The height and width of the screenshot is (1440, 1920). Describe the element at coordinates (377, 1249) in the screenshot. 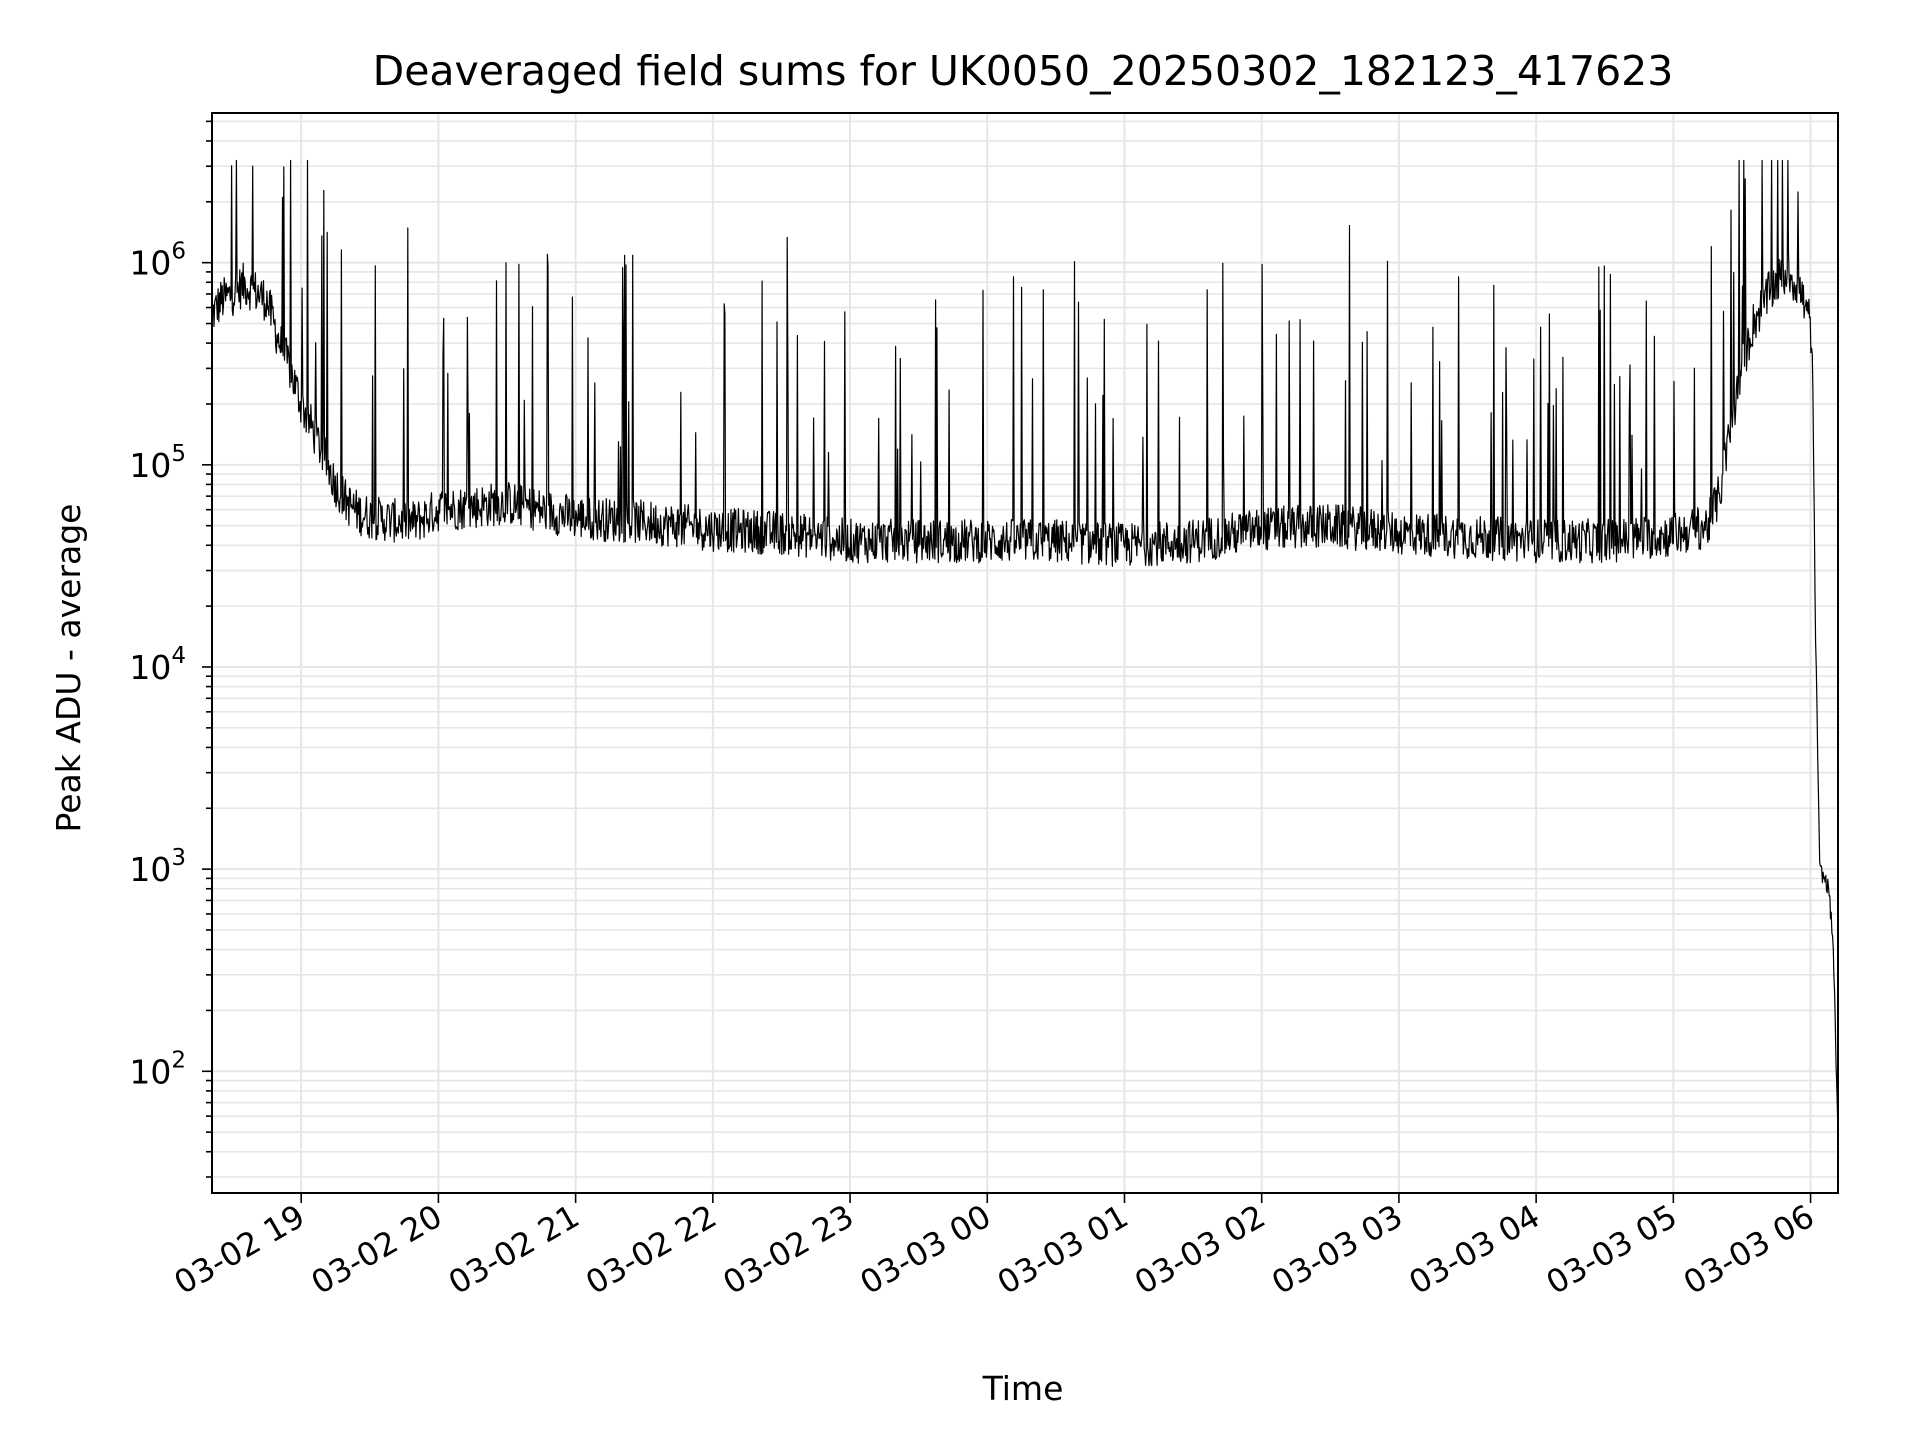

I see `x-tick-label: 03-02 20` at that location.